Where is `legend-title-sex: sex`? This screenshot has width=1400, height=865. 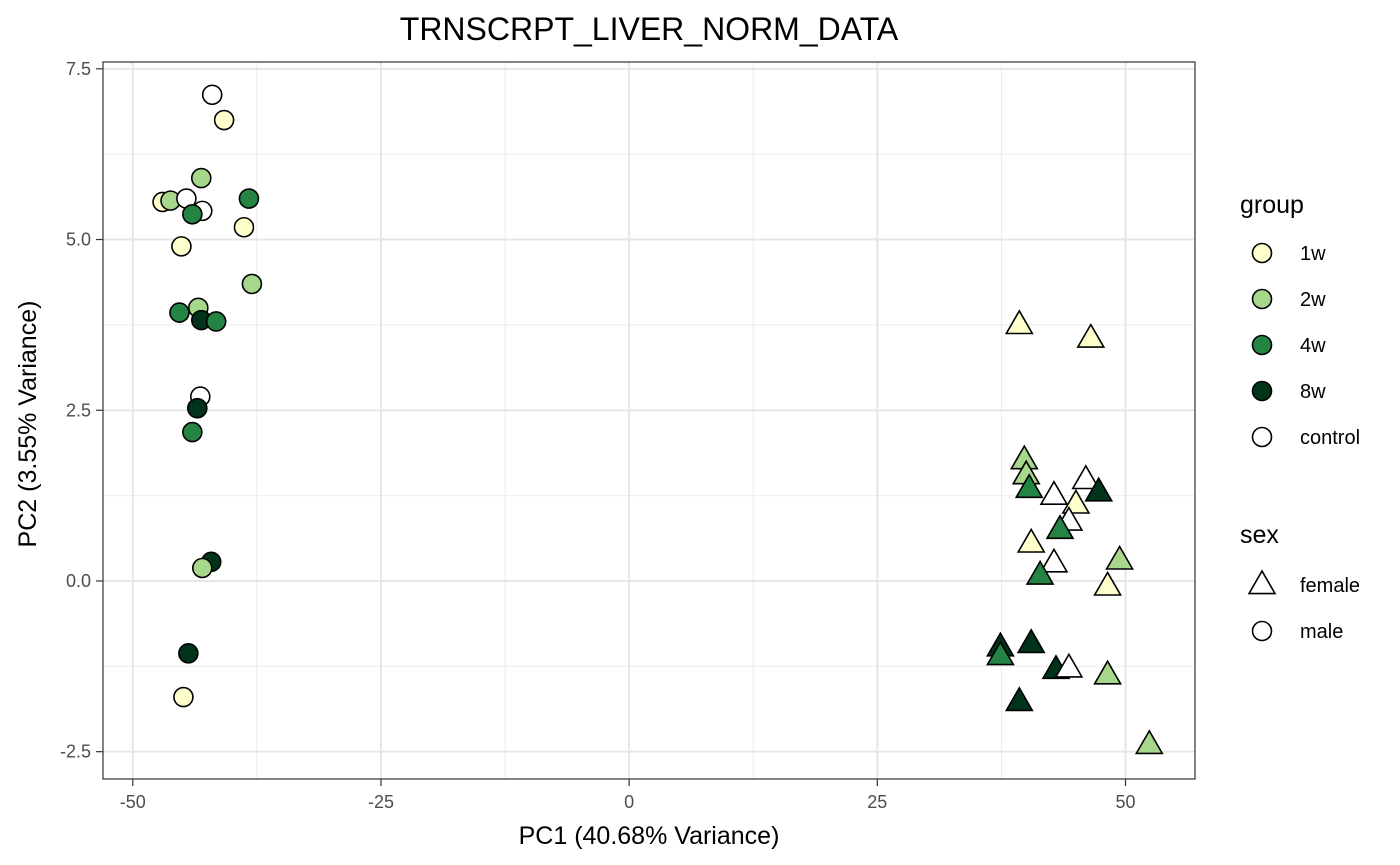 legend-title-sex: sex is located at coordinates (1259, 535).